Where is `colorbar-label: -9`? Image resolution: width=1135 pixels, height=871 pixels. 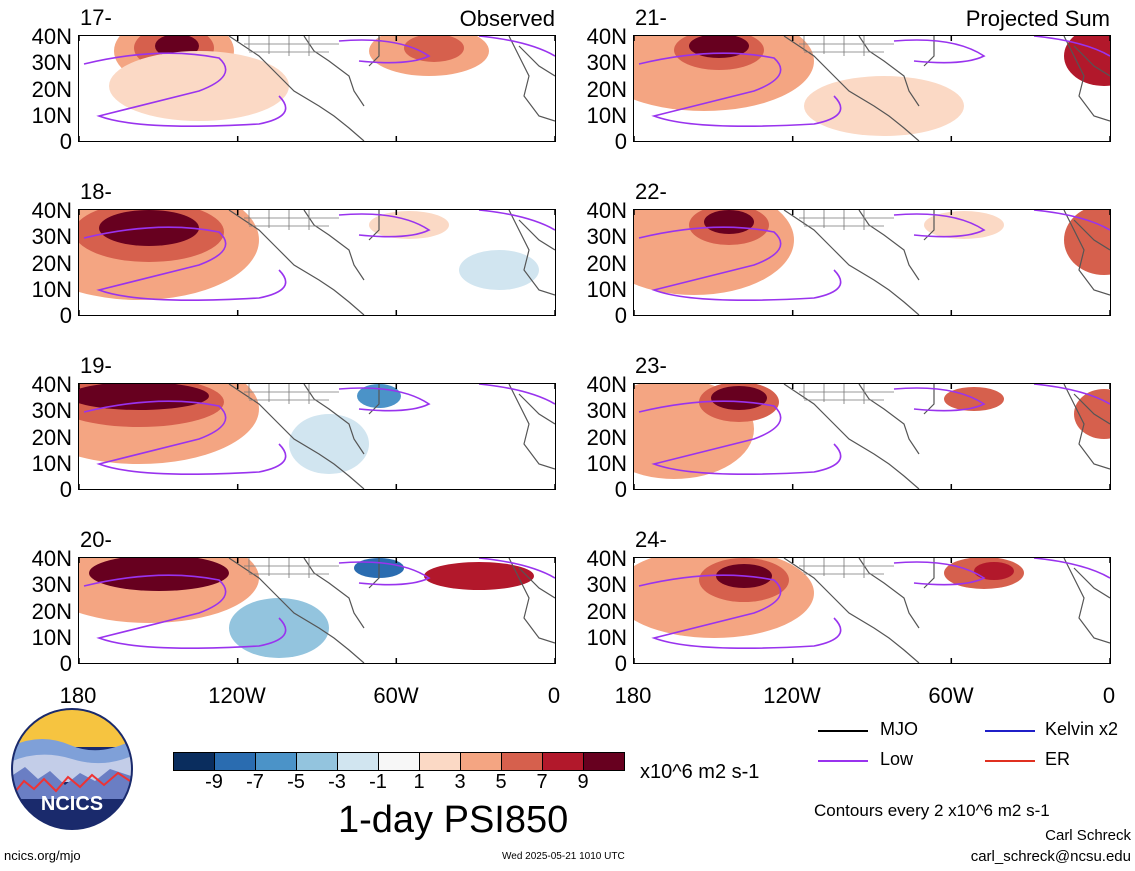
colorbar-label: -9 is located at coordinates (214, 782).